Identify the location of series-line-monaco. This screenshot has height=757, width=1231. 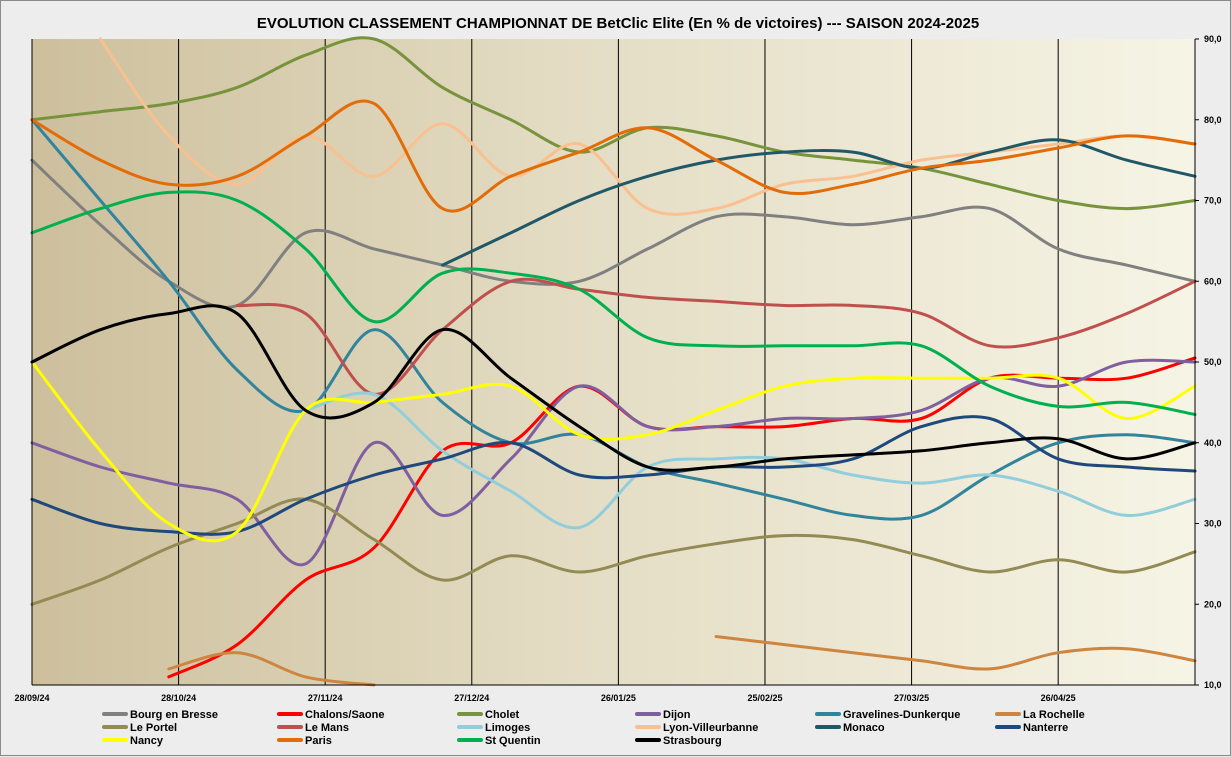
(819, 202).